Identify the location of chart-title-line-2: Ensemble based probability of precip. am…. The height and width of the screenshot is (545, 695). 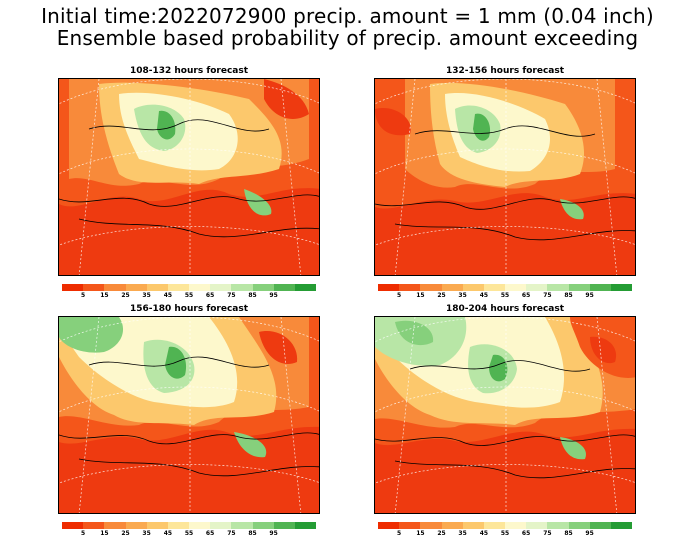
(347, 38).